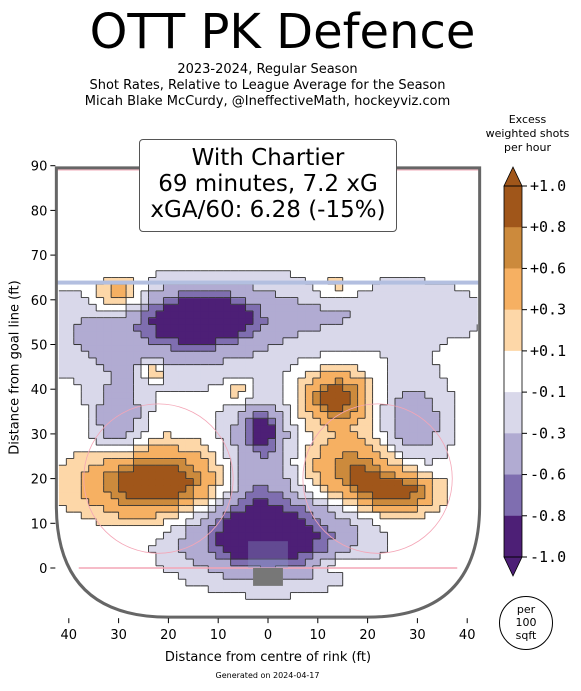 This screenshot has height=691, width=581. Describe the element at coordinates (39, 301) in the screenshot. I see `y-tick-label: 60` at that location.